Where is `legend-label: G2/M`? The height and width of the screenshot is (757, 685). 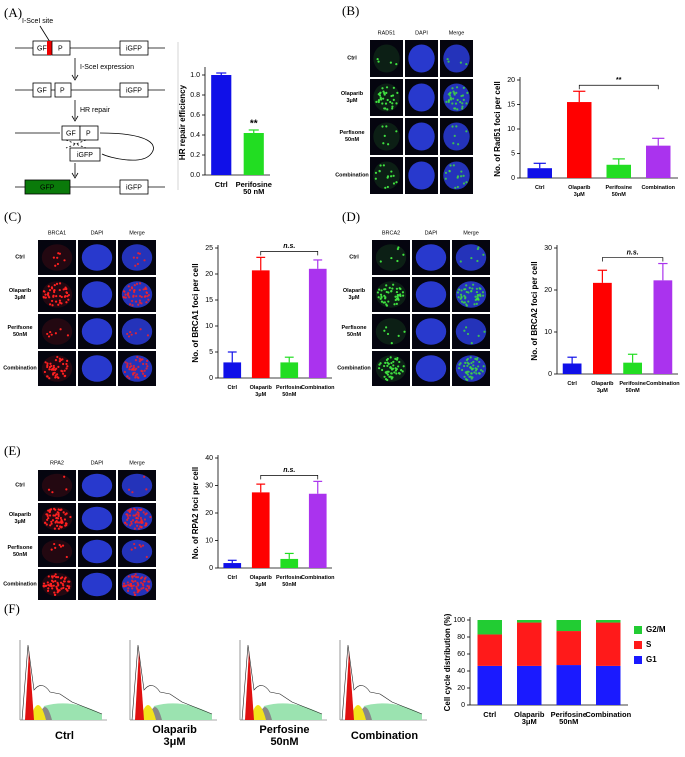
legend-label: G2/M is located at coordinates (656, 629).